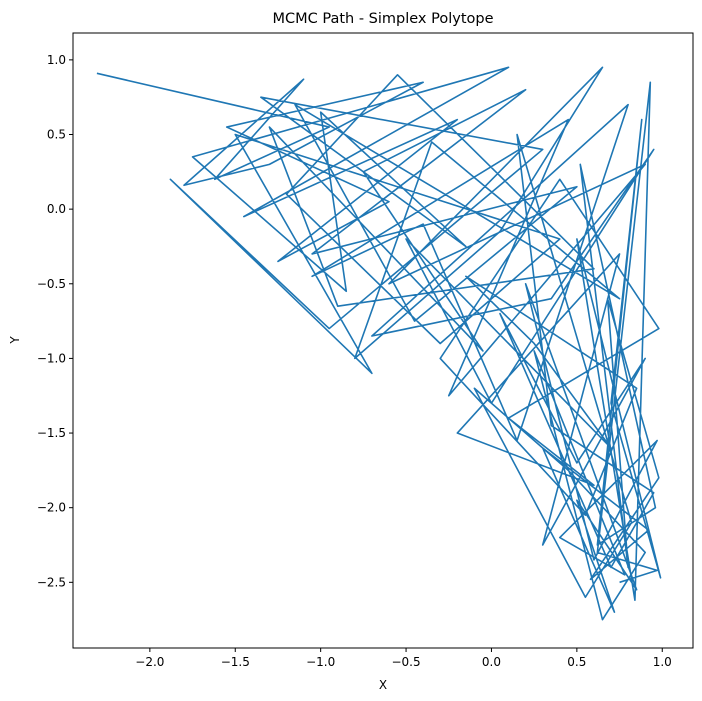 This screenshot has height=701, width=702. What do you see at coordinates (51, 284) in the screenshot?
I see `y-tick-label: −0.5` at bounding box center [51, 284].